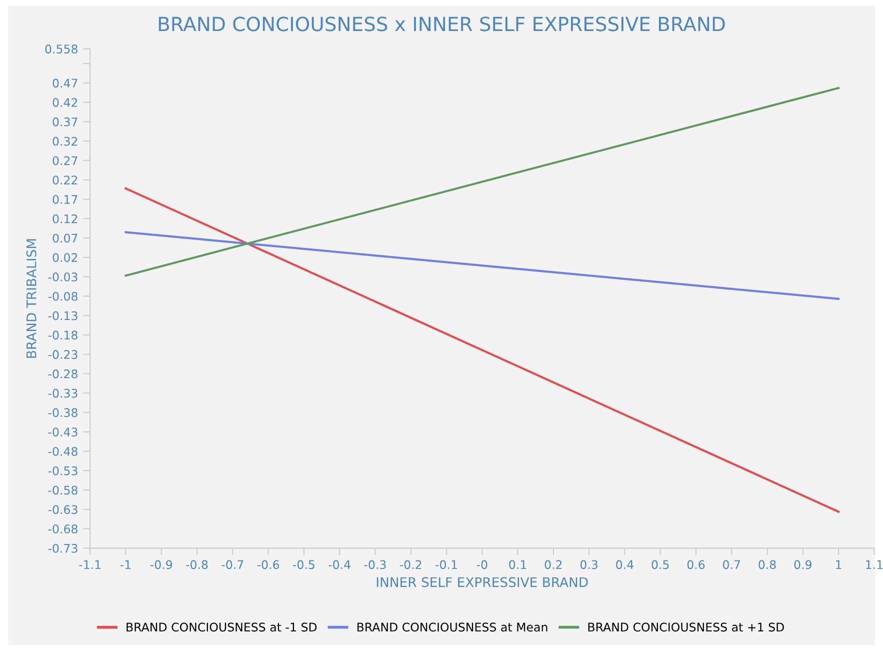 The image size is (883, 651). Describe the element at coordinates (65, 141) in the screenshot. I see `y-tick-label: 0.32` at that location.